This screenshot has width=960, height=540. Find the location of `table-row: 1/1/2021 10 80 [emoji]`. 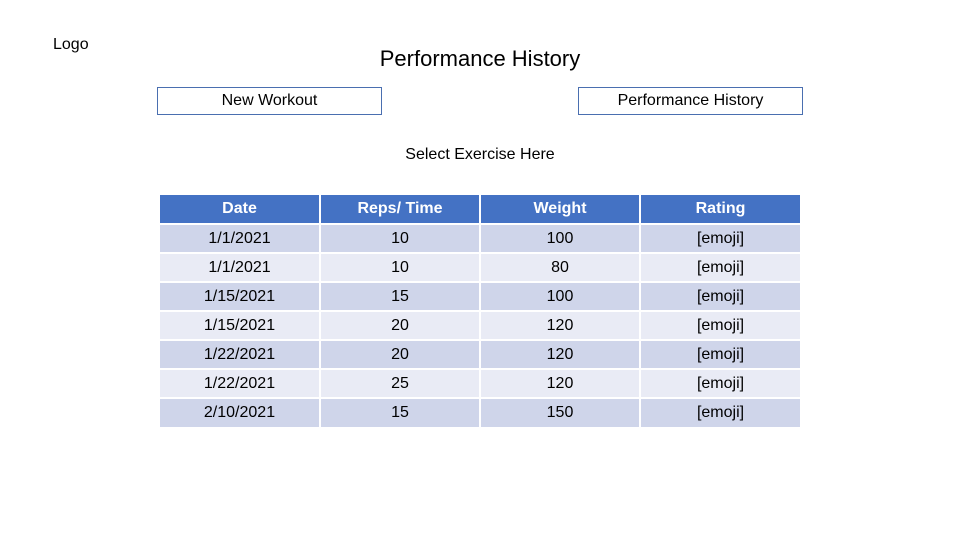

table-row: 1/1/2021 10 80 [emoji] is located at coordinates (480, 267).